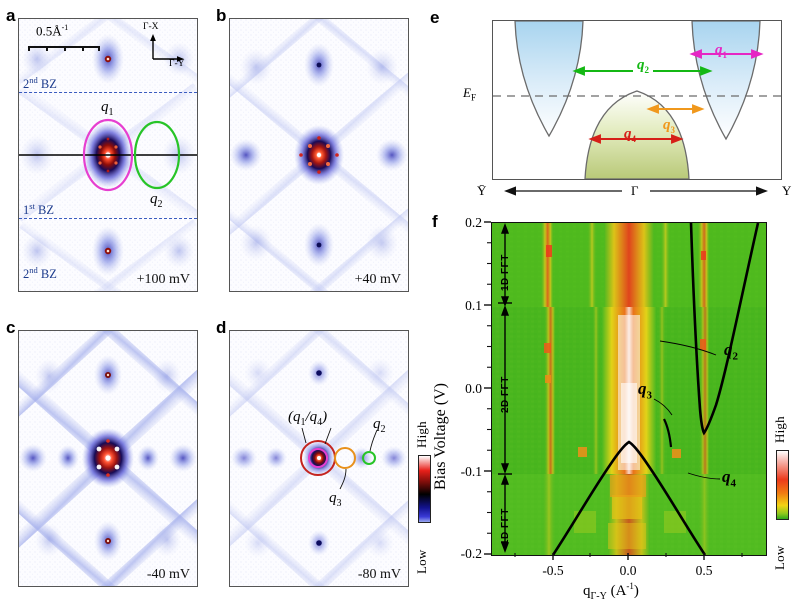 The image size is (800, 607). I want to click on qpi-colorbar-low-label: Low, so click(421, 561).